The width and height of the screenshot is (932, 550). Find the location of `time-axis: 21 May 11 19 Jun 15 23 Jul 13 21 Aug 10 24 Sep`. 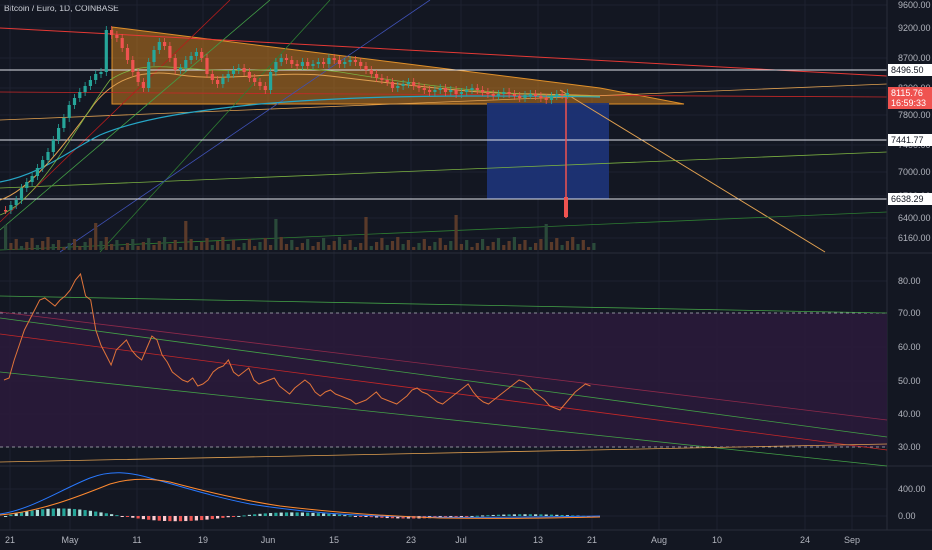

time-axis: 21 May 11 19 Jun 15 23 Jul 13 21 Aug 10 24 Sep is located at coordinates (432, 540).